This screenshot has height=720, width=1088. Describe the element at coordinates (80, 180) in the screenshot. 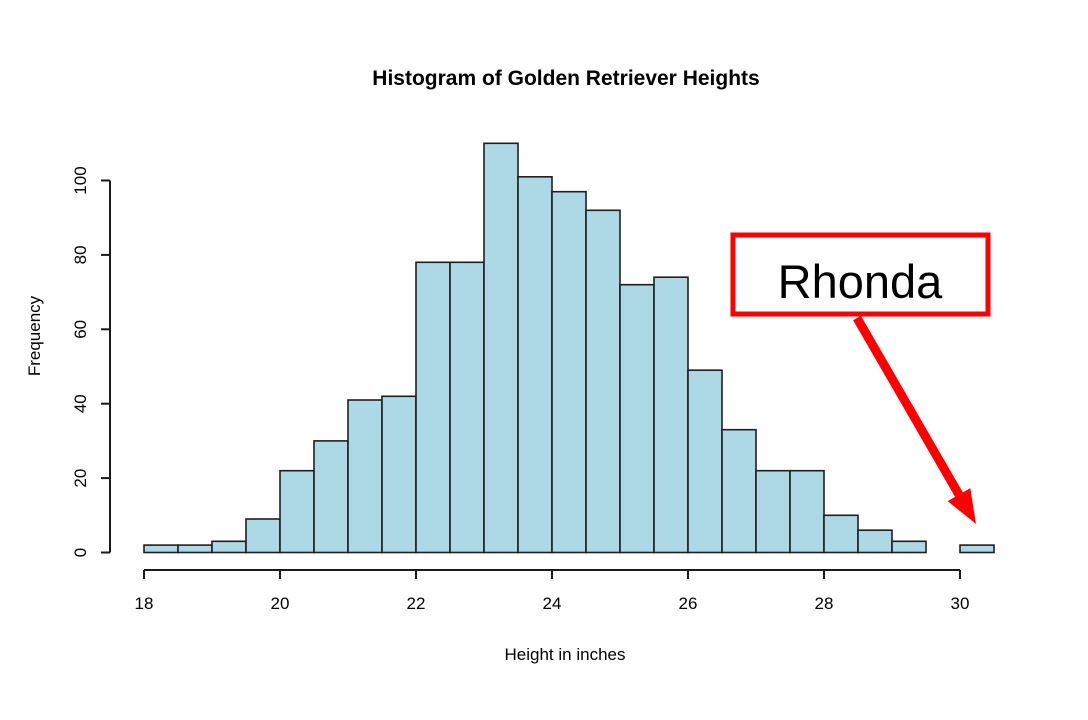

I see `y-tick-label: 100` at that location.